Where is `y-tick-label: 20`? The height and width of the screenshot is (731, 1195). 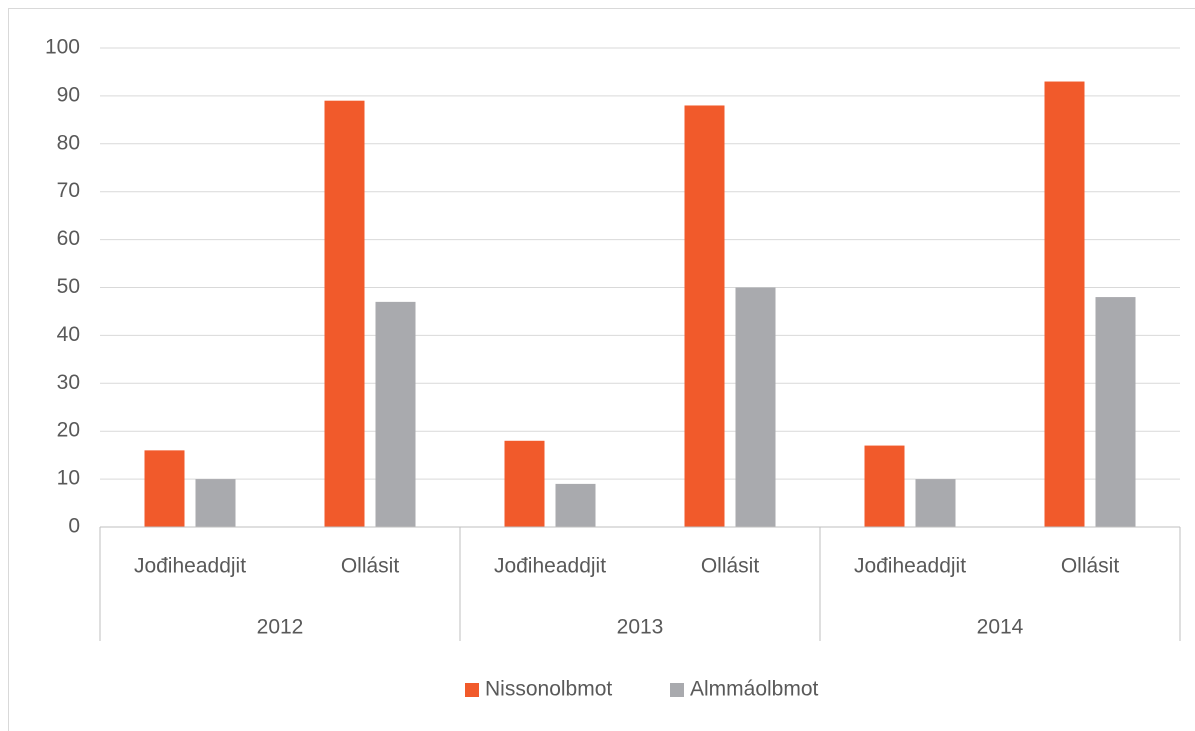
y-tick-label: 20 is located at coordinates (68, 430).